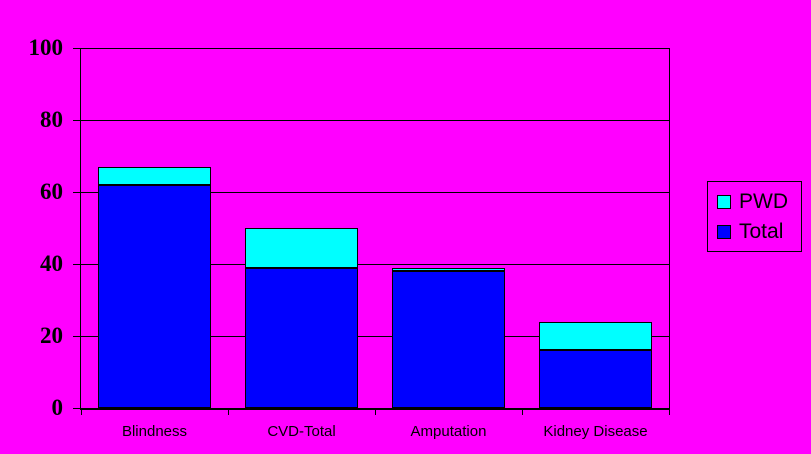 The image size is (811, 454). What do you see at coordinates (154, 175) in the screenshot?
I see `bar-pwd-blindness` at bounding box center [154, 175].